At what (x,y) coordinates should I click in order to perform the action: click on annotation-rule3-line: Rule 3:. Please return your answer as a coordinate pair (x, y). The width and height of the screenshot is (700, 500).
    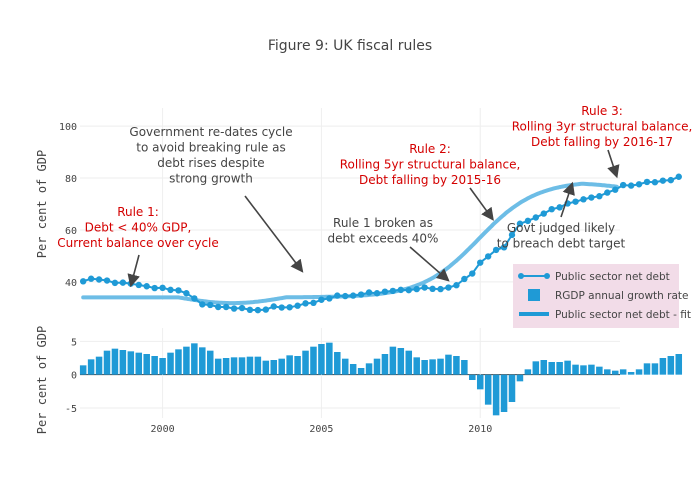
    Looking at the image, I should click on (602, 111).